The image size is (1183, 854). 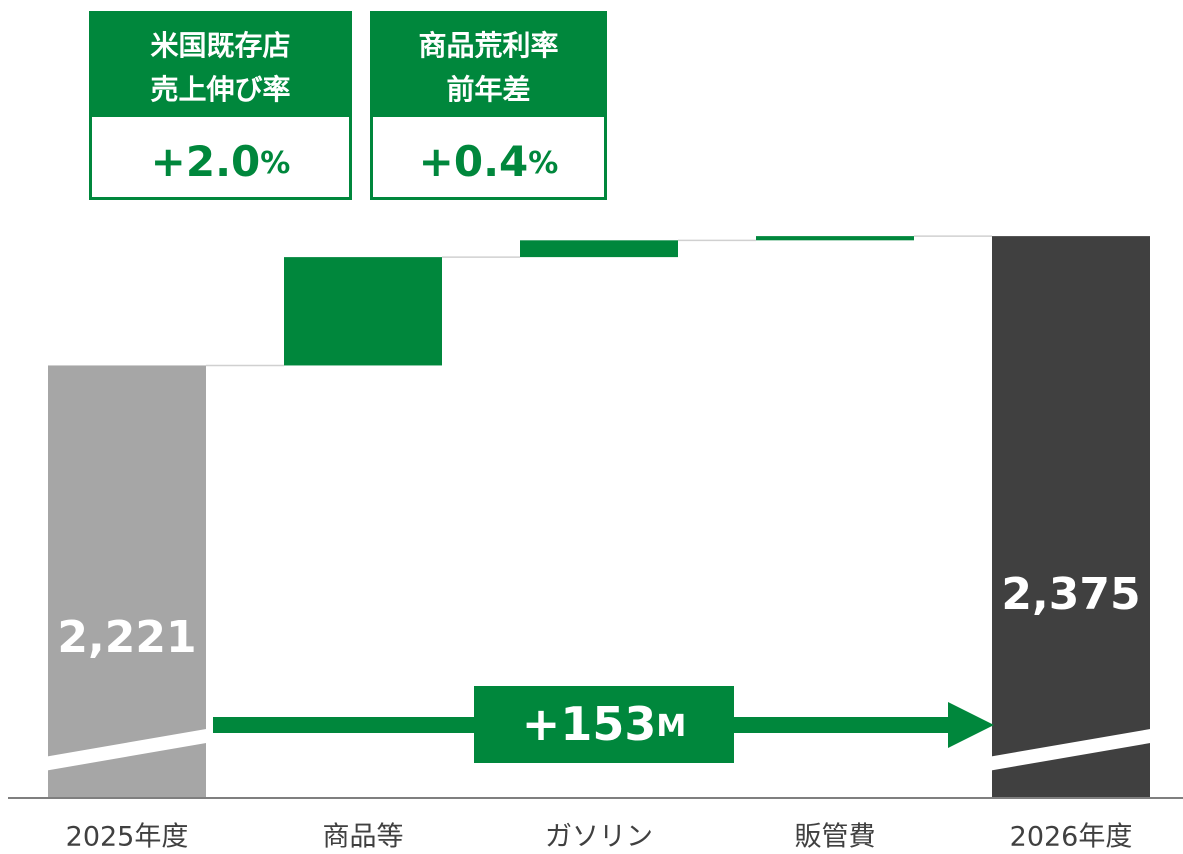 I want to click on x-tick-label: ガソリン, so click(x=599, y=837).